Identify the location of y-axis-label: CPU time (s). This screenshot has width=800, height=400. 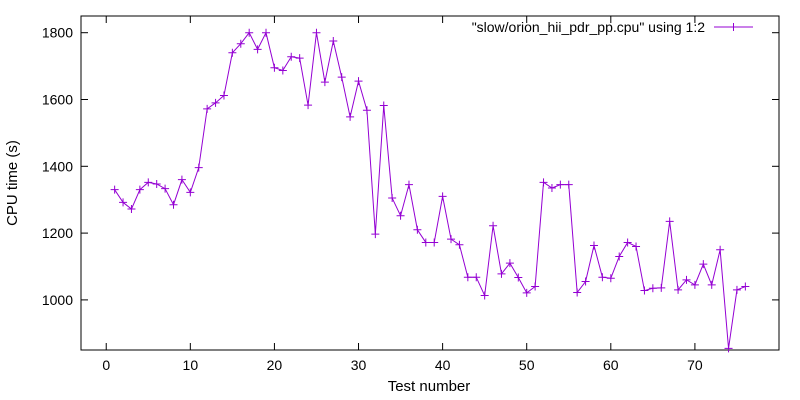
(12, 183).